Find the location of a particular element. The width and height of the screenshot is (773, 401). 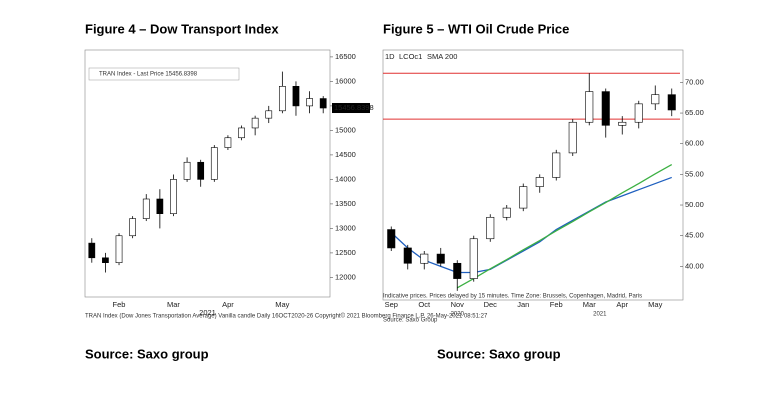

y-tick-label: 40.00 is located at coordinates (694, 265).